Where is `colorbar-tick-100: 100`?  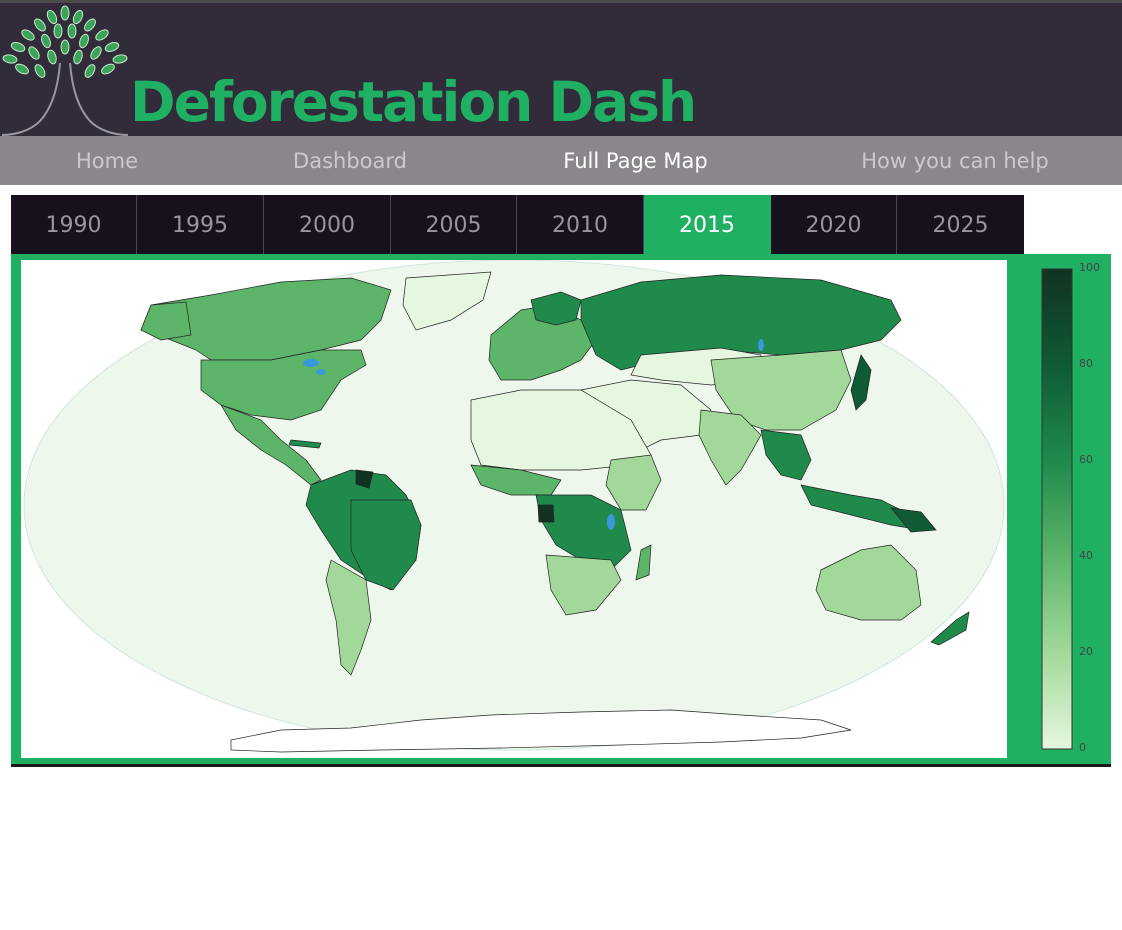
colorbar-tick-100: 100 is located at coordinates (1089, 267).